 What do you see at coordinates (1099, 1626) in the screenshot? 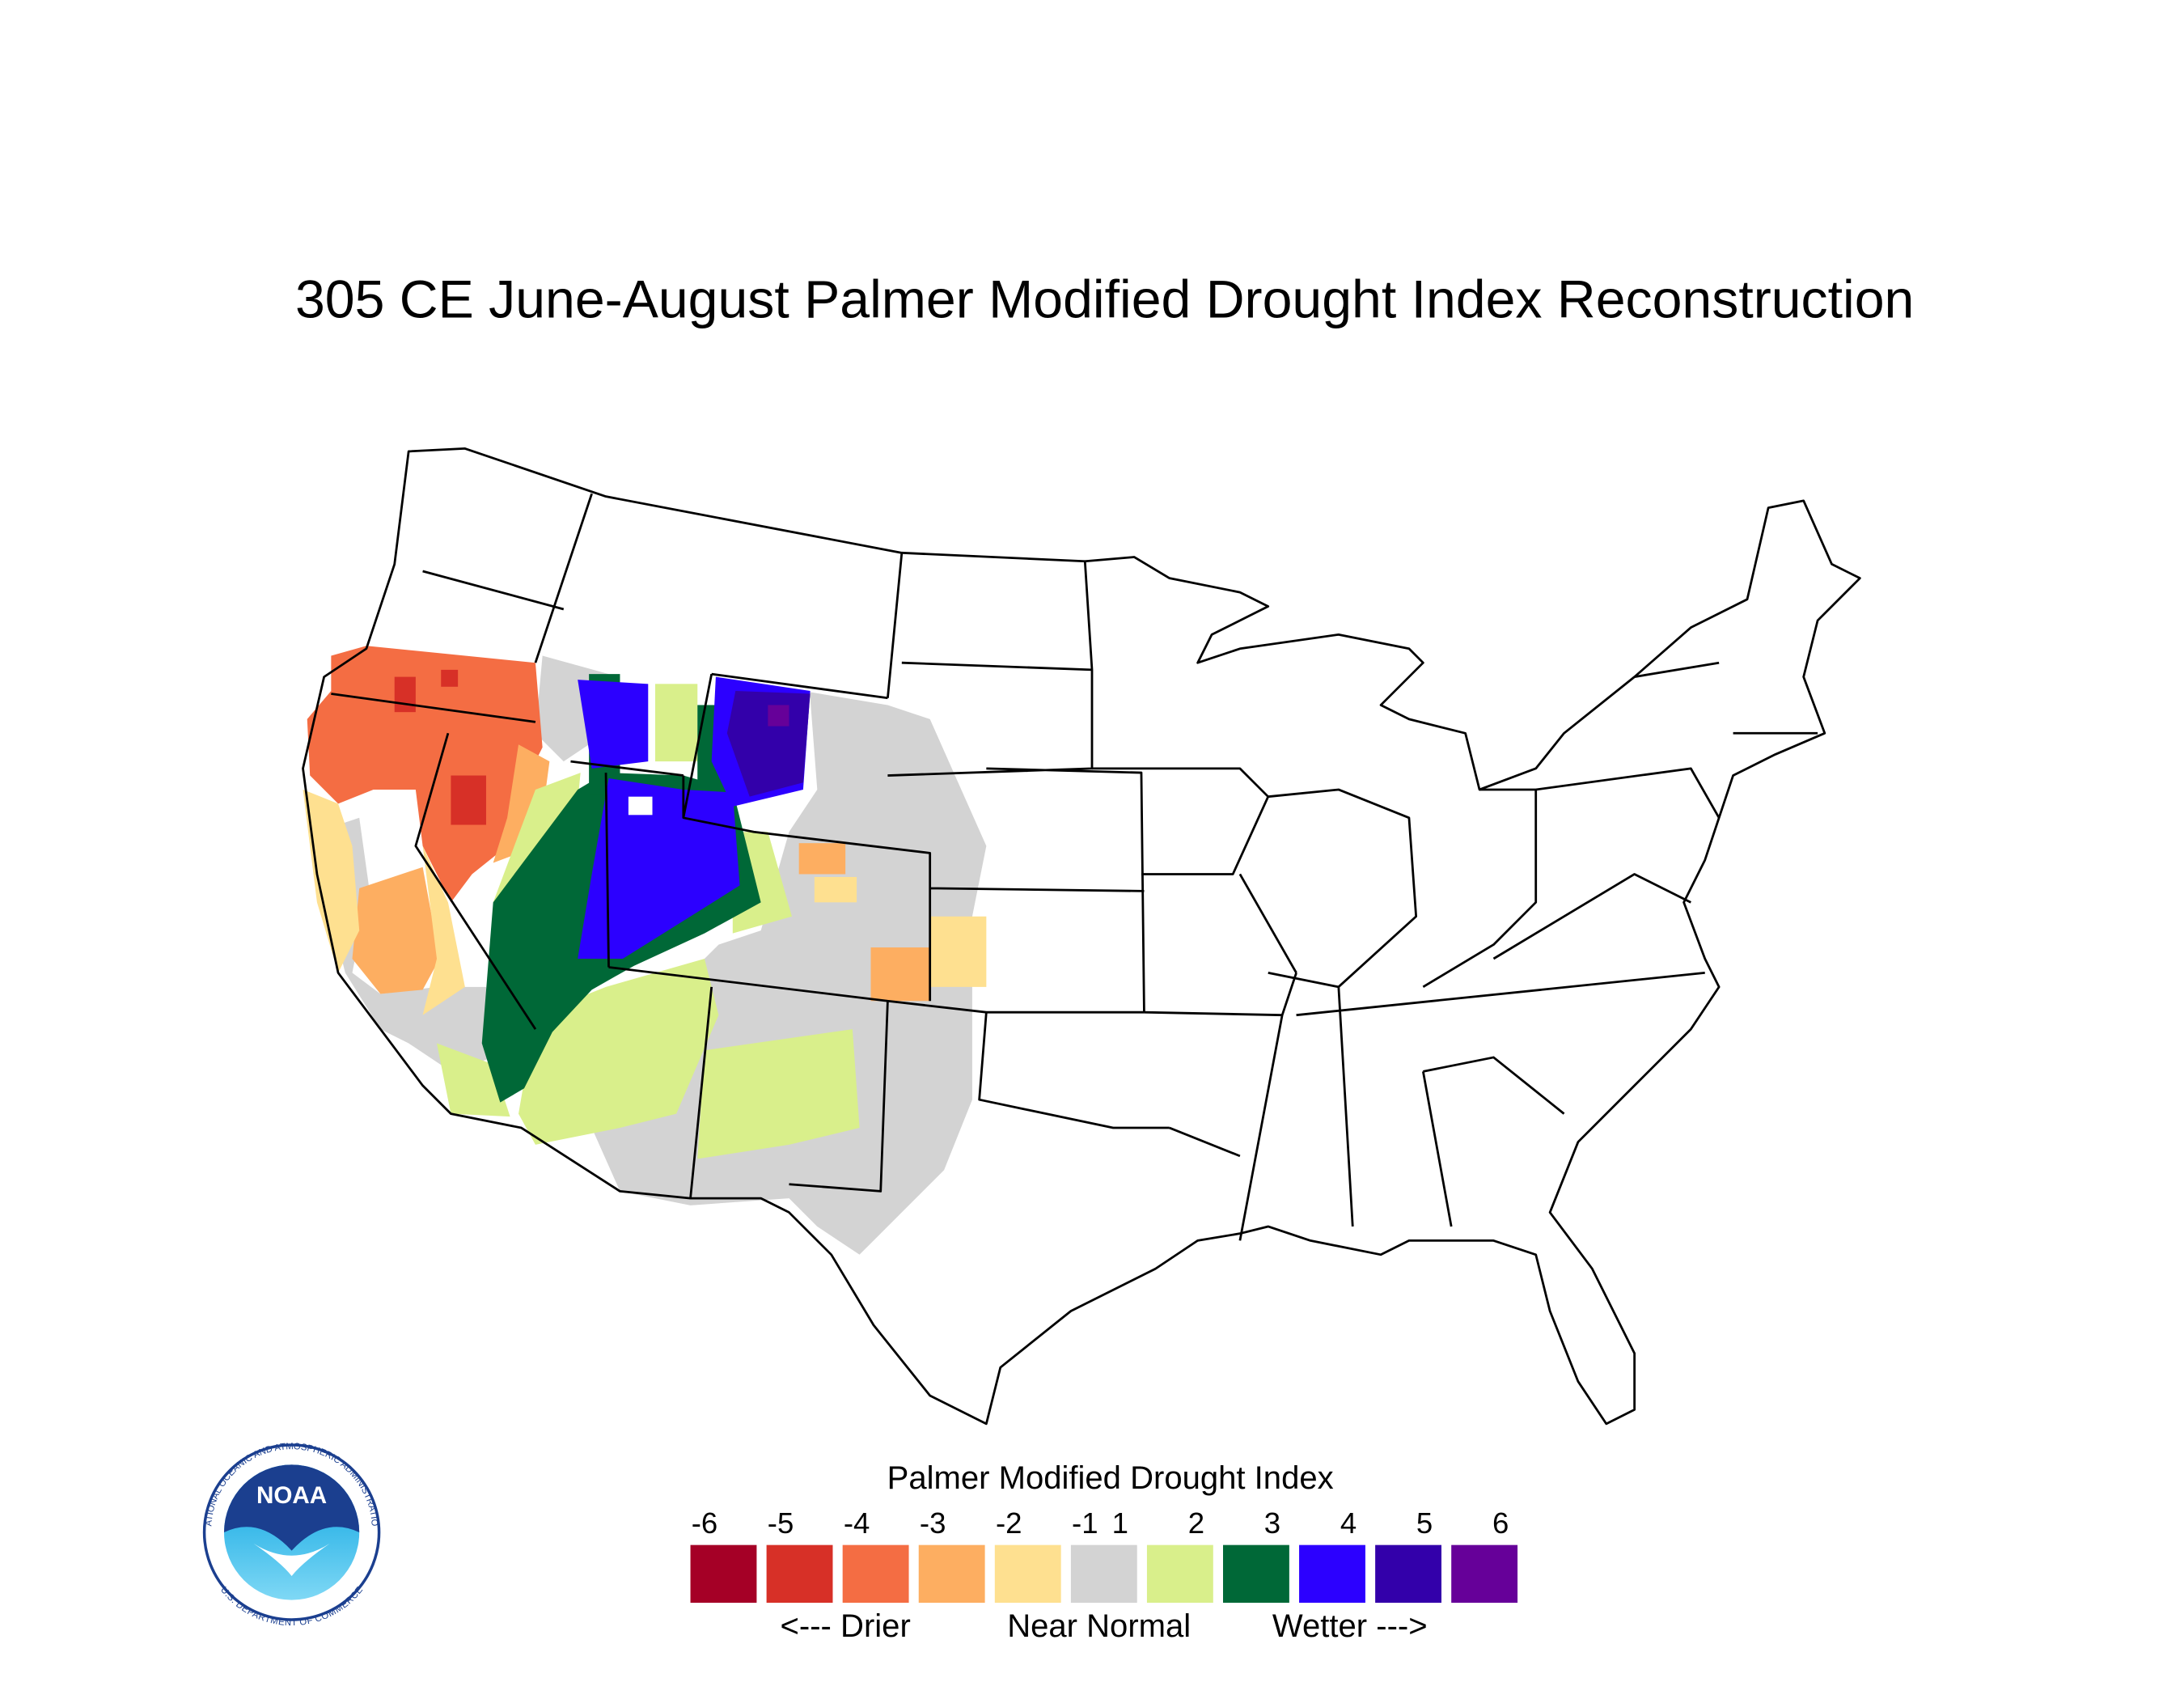
I see `legend-caption: Near Normal` at bounding box center [1099, 1626].